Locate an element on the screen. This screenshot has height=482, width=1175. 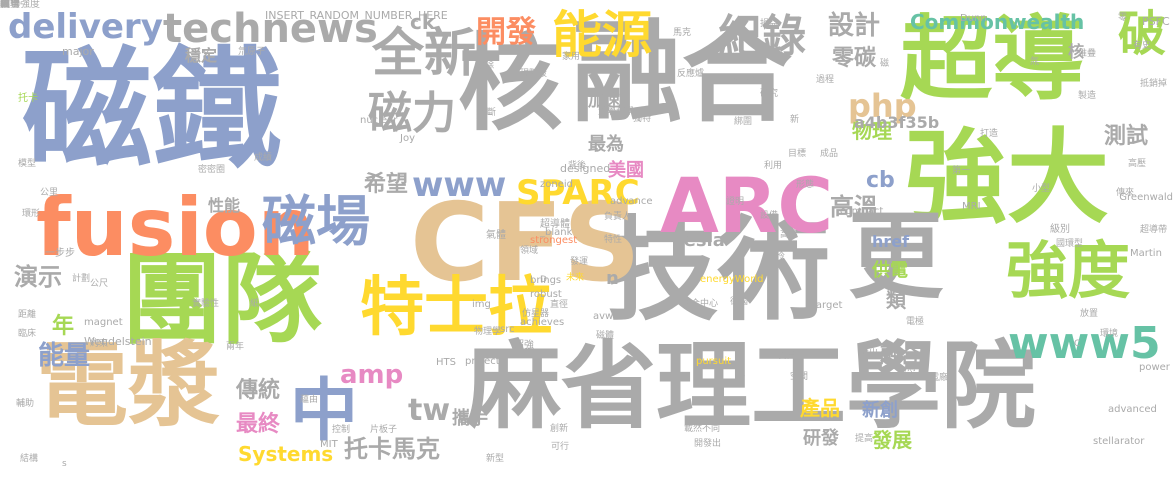
cloud-word: 小型 is located at coordinates (1041, 189).